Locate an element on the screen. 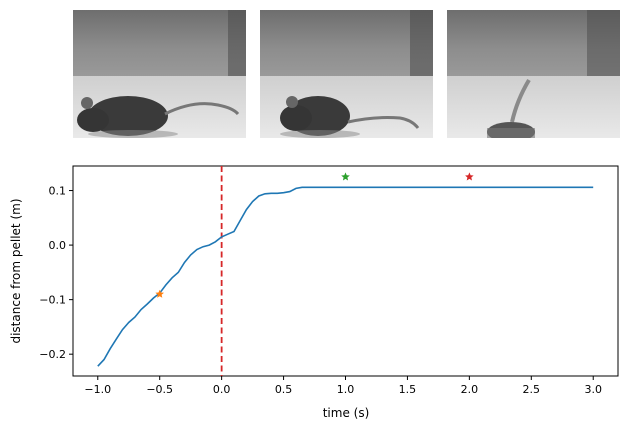 Image resolution: width=630 pixels, height=429 pixels. x-tick-label: −0.5 is located at coordinates (159, 389).